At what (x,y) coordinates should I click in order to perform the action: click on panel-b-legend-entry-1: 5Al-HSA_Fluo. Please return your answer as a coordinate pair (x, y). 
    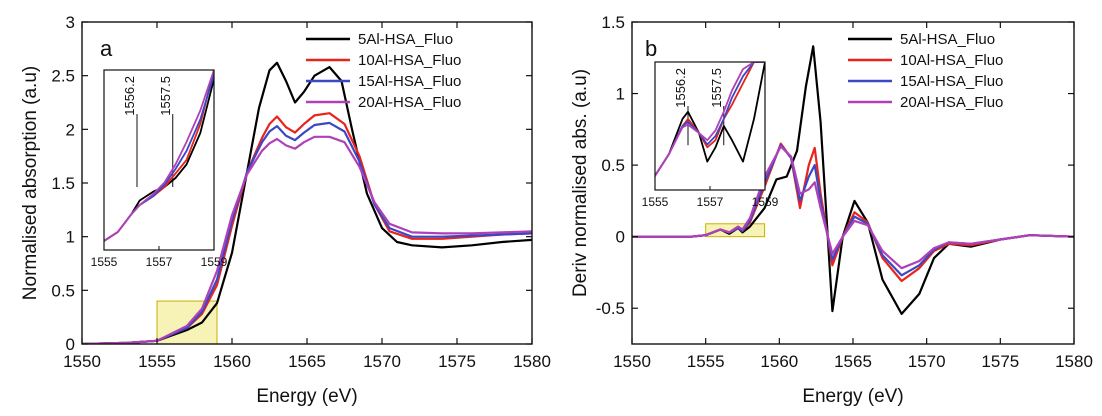
    Looking at the image, I should click on (947, 39).